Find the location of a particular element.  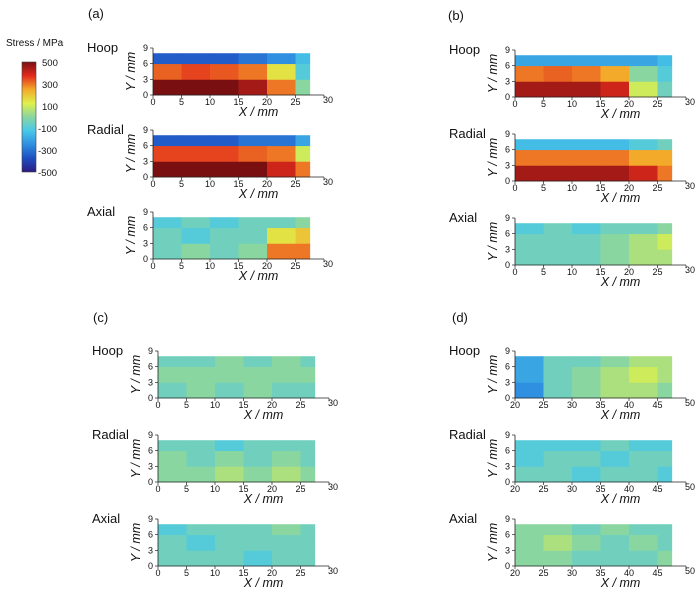

y-tick-label: 3 is located at coordinates (507, 550).